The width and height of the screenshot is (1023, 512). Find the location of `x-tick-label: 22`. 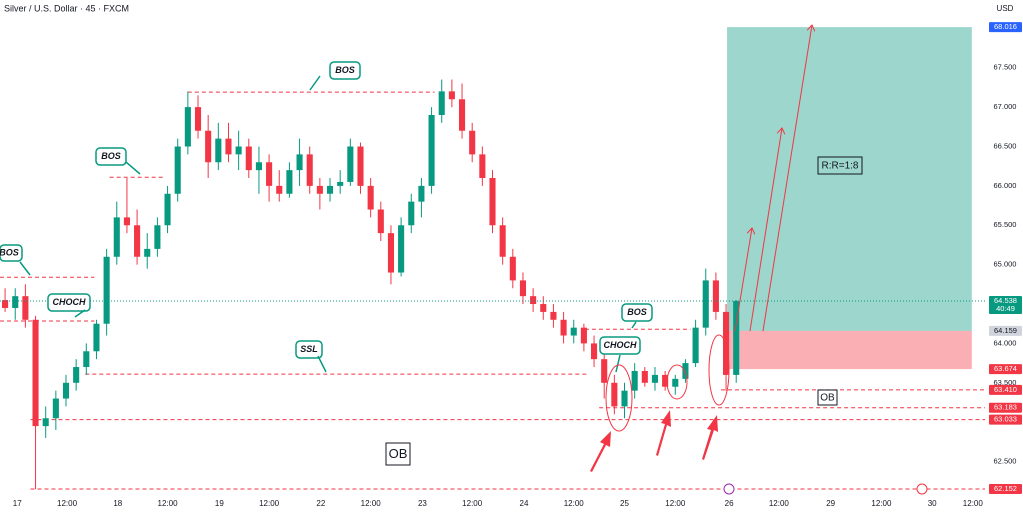

x-tick-label: 22 is located at coordinates (320, 503).